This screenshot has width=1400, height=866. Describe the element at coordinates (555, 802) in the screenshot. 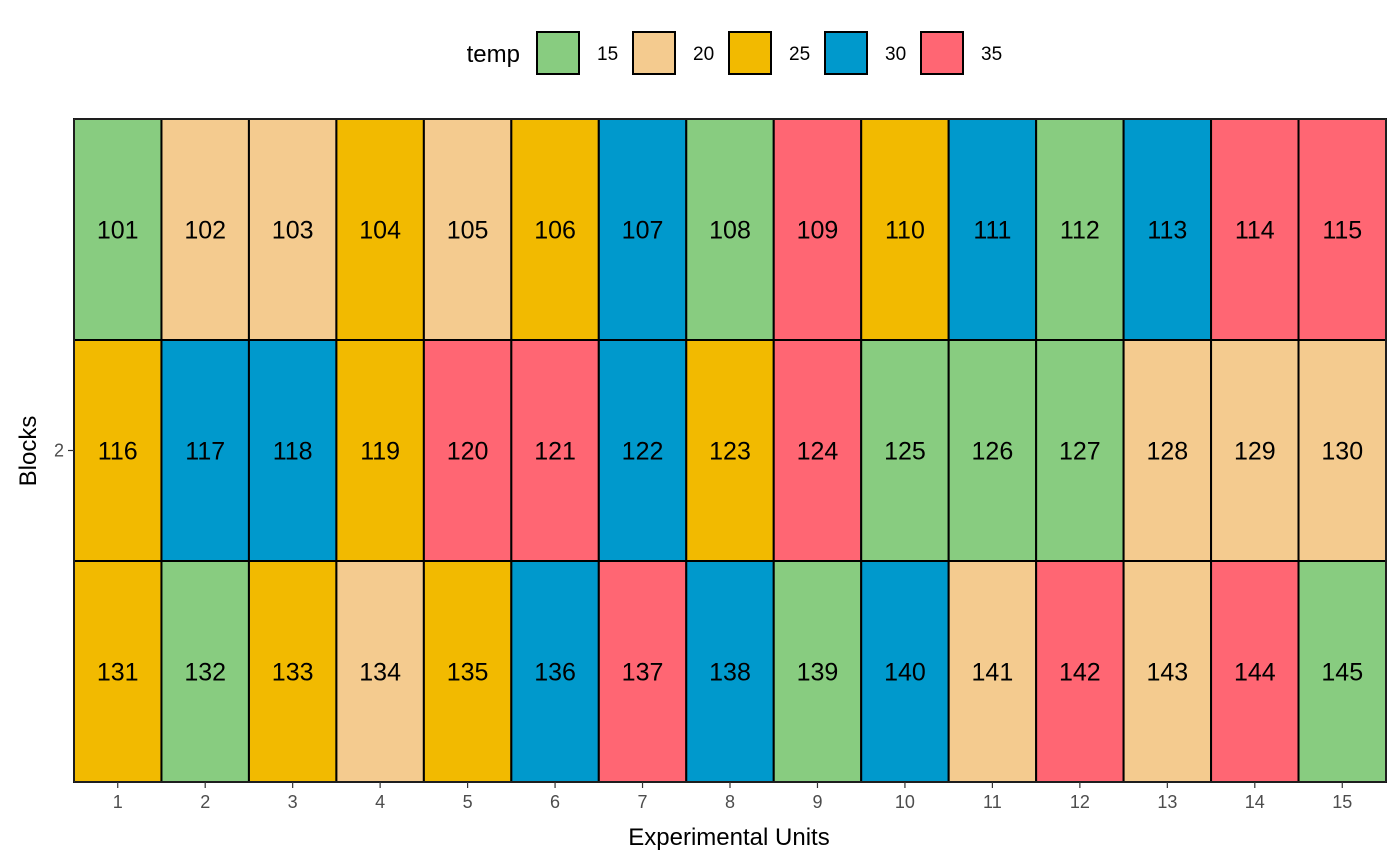

I see `x-tick-label: 6` at that location.